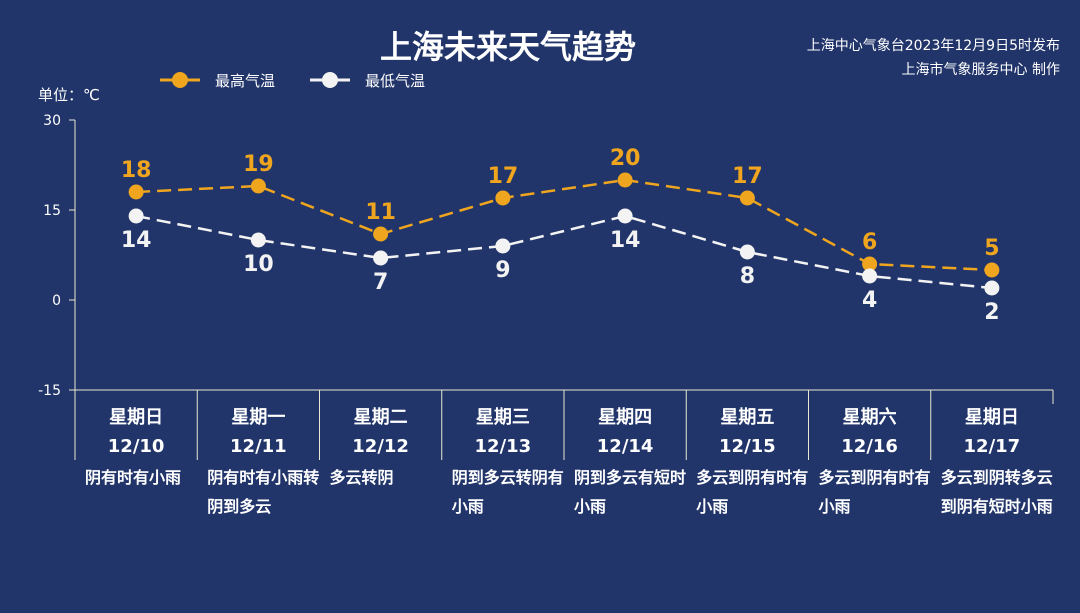 The height and width of the screenshot is (613, 1080). Describe the element at coordinates (980, 70) in the screenshot. I see `publisher-line-2: 上海市气象服务中心 制作` at that location.